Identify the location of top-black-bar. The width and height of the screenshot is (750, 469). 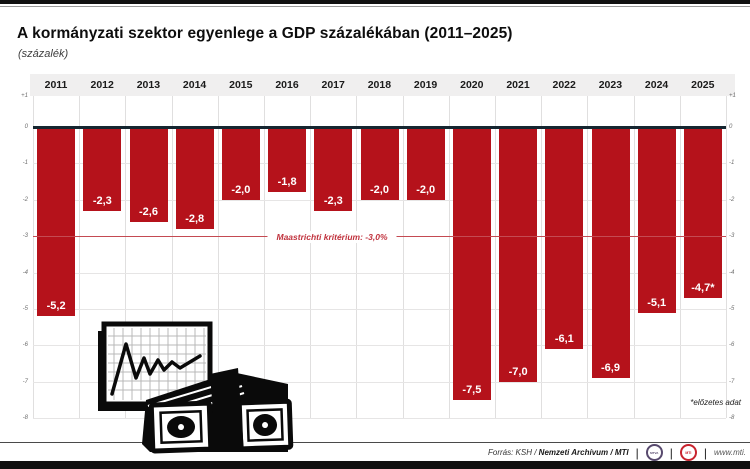
(375, 2).